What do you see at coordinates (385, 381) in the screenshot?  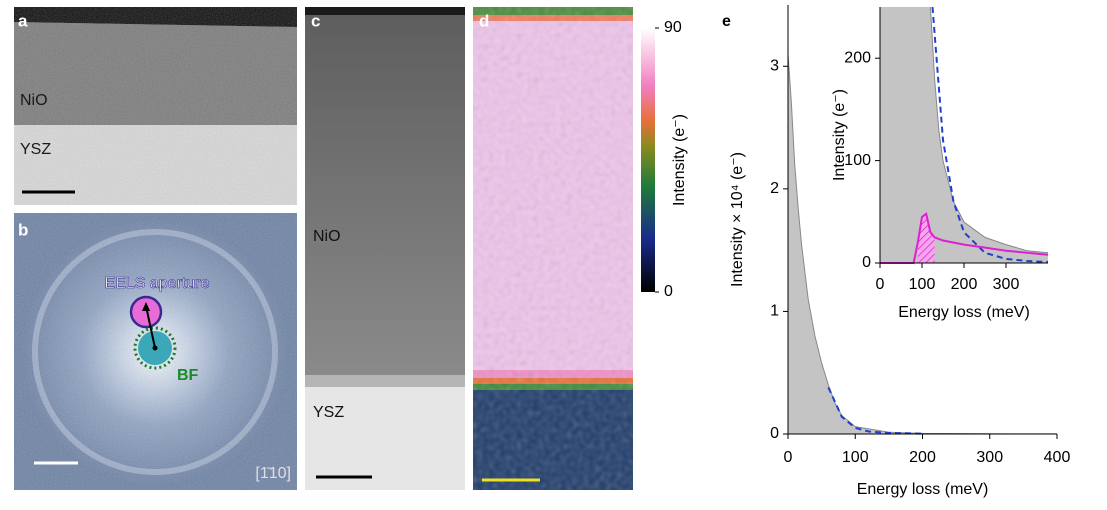 I see `interface` at bounding box center [385, 381].